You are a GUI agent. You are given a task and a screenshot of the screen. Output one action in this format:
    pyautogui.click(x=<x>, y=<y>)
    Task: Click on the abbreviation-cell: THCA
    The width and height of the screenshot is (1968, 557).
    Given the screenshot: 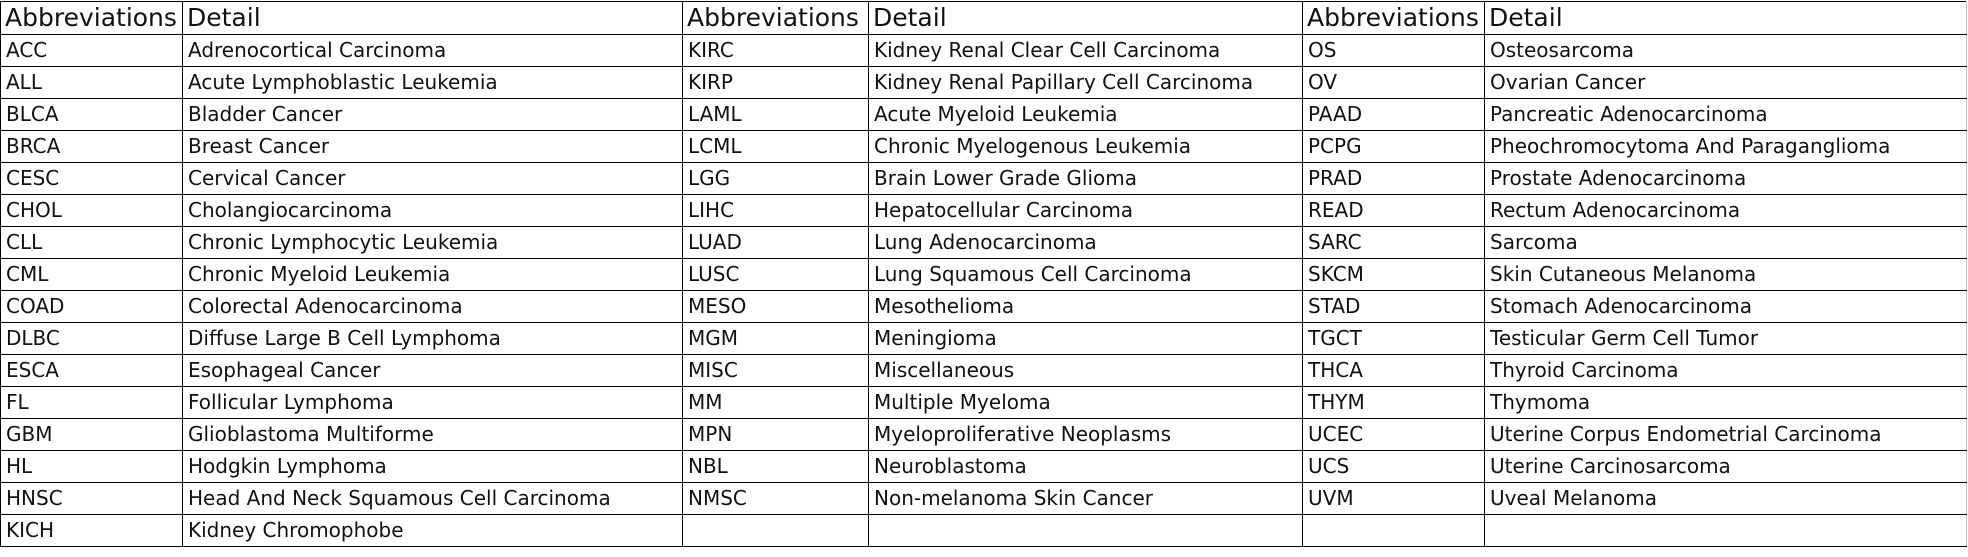 What is the action you would take?
    pyautogui.click(x=1393, y=370)
    